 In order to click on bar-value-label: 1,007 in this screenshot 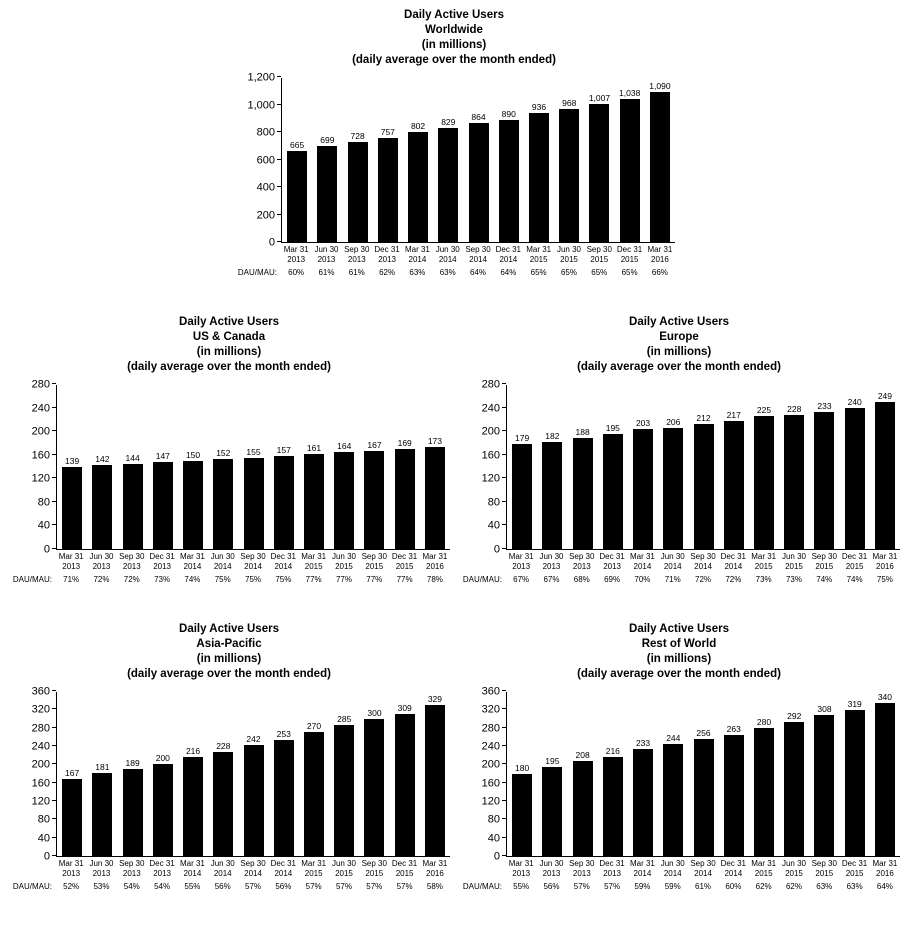, I will do `click(599, 97)`.